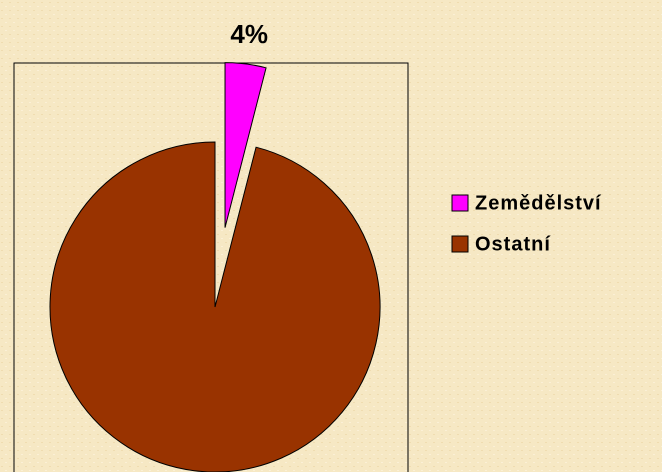 This screenshot has width=662, height=472. Describe the element at coordinates (245, 145) in the screenshot. I see `pie-slice` at that location.